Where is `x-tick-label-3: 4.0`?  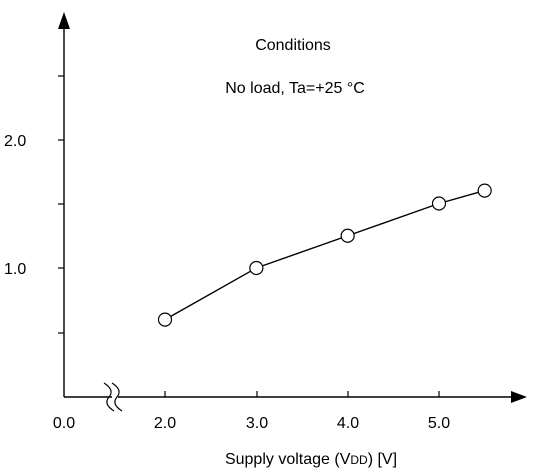 x-tick-label-3: 4.0 is located at coordinates (348, 423).